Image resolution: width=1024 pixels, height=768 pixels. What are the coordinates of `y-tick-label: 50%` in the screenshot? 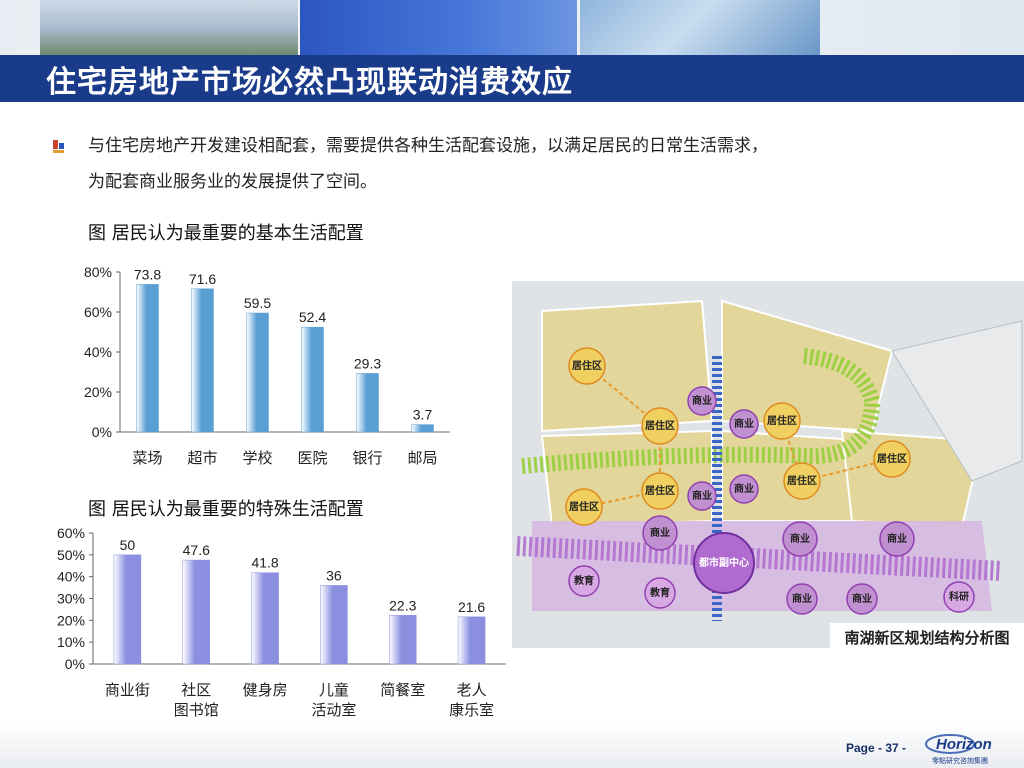 It's located at (71, 555).